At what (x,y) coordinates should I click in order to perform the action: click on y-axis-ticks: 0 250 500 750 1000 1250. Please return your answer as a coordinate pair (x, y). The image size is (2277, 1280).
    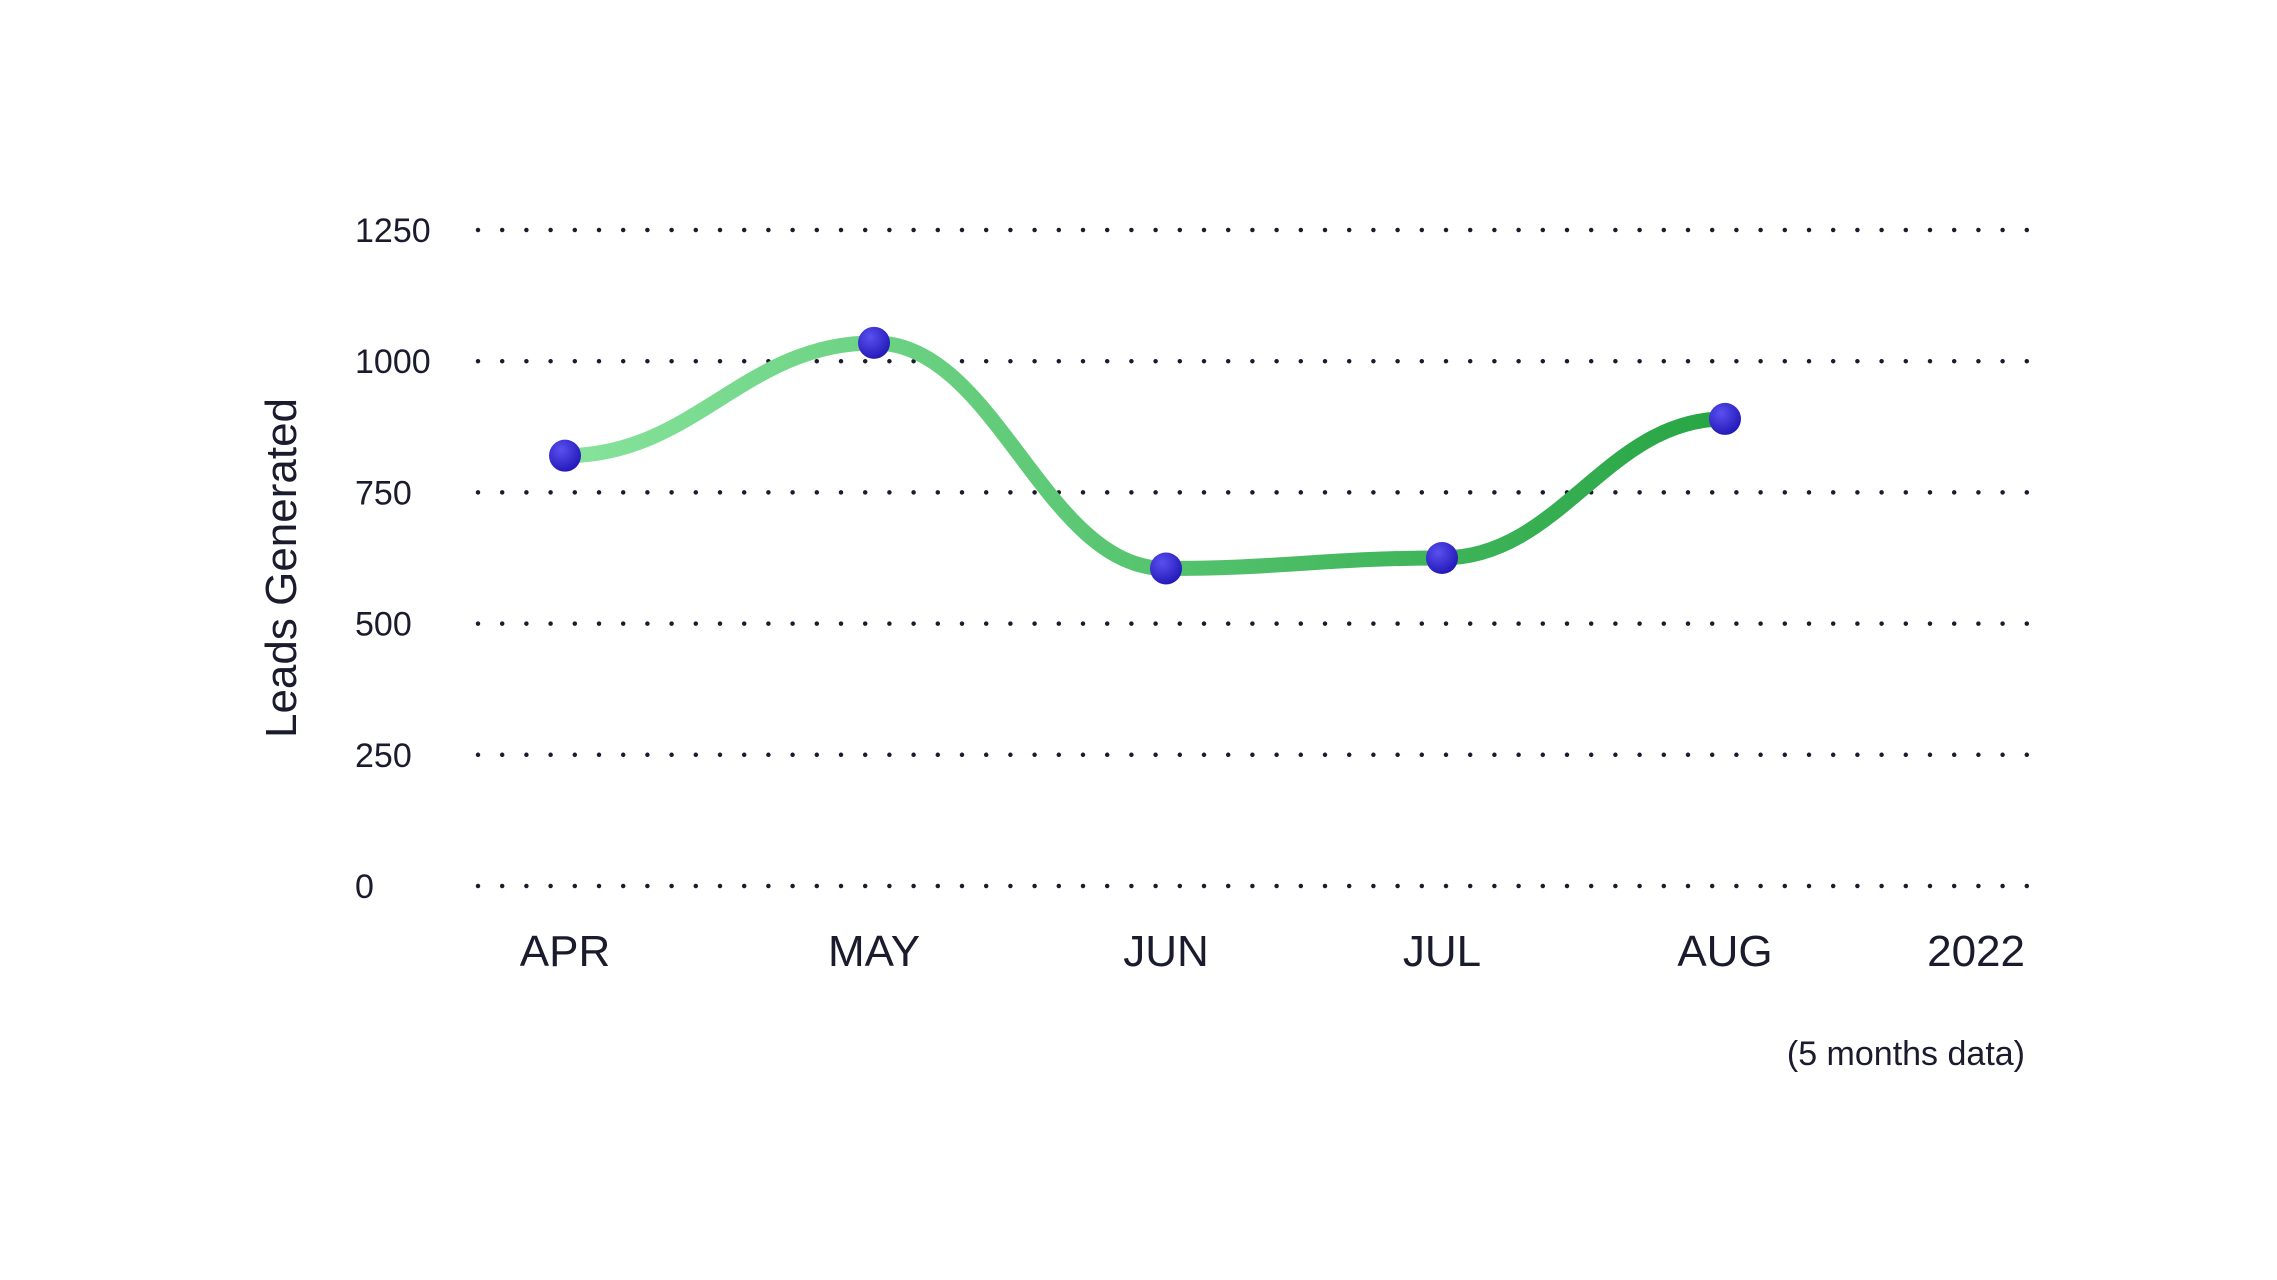
    Looking at the image, I should click on (393, 559).